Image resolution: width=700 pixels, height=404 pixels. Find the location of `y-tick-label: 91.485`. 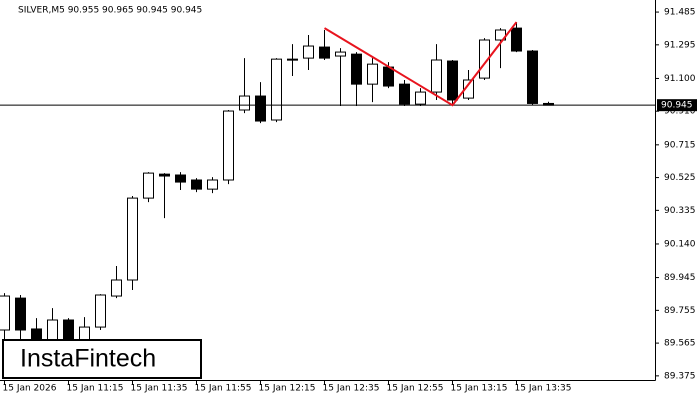

y-tick-label: 91.485 is located at coordinates (680, 13).